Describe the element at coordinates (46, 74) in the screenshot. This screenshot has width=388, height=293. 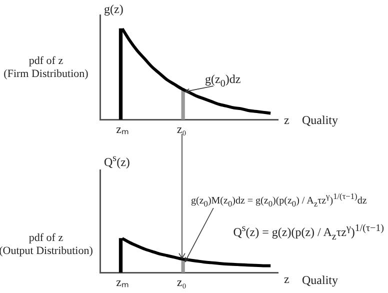
I see `text: (Firm Distribution)` at that location.